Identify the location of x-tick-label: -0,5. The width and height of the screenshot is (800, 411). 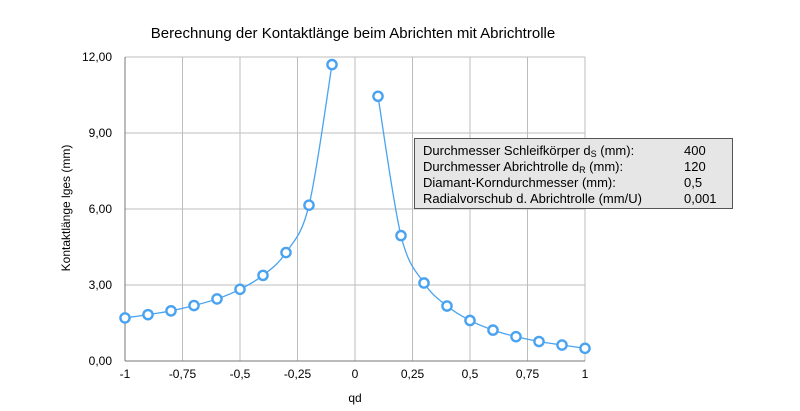
(240, 374).